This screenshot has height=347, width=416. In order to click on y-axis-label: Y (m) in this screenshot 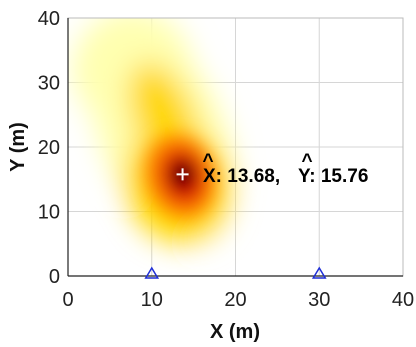, I will do `click(18, 147)`.